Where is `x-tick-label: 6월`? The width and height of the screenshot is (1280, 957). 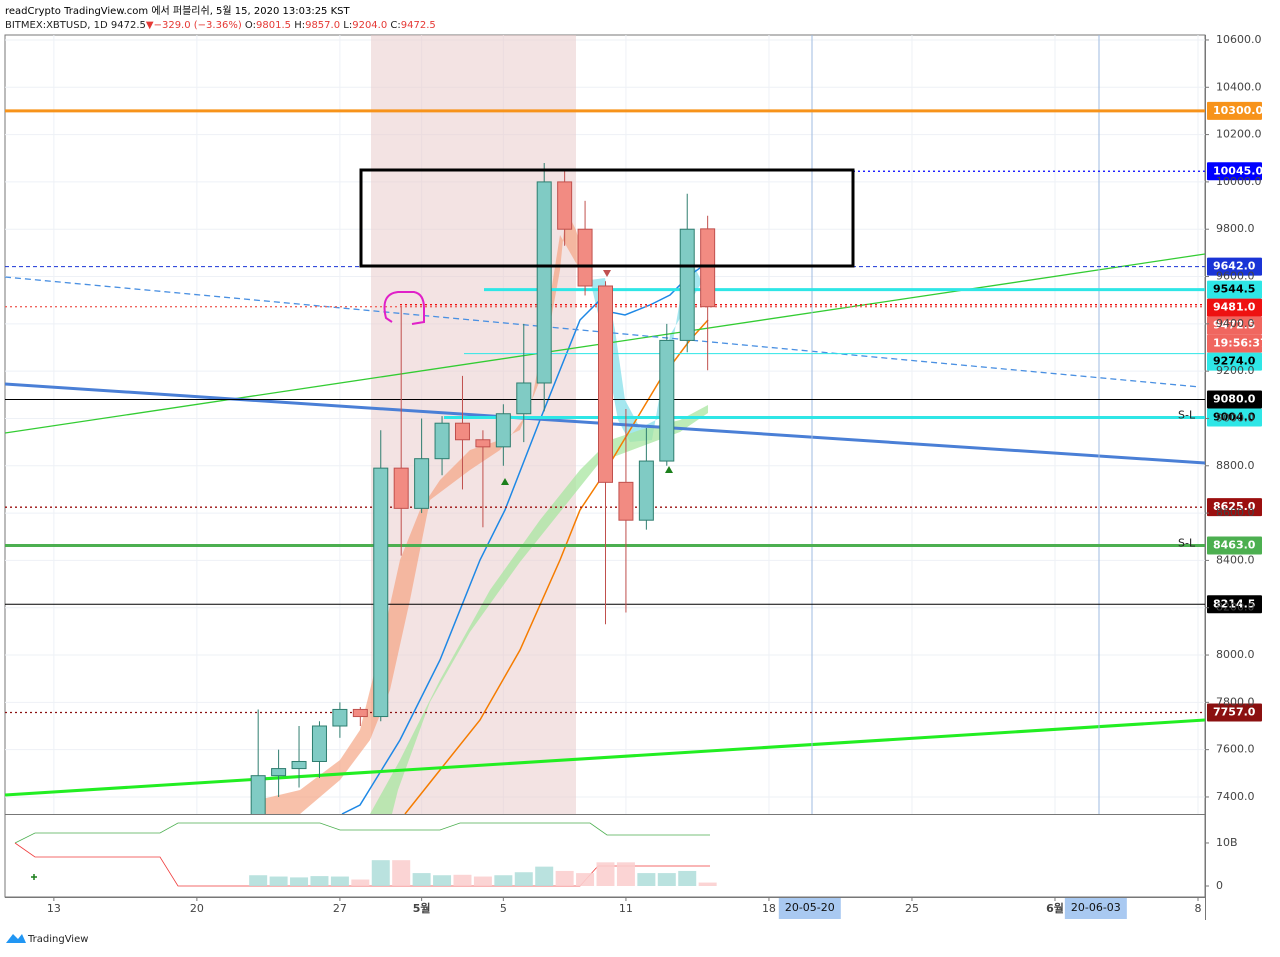 x-tick-label: 6월 is located at coordinates (1055, 908).